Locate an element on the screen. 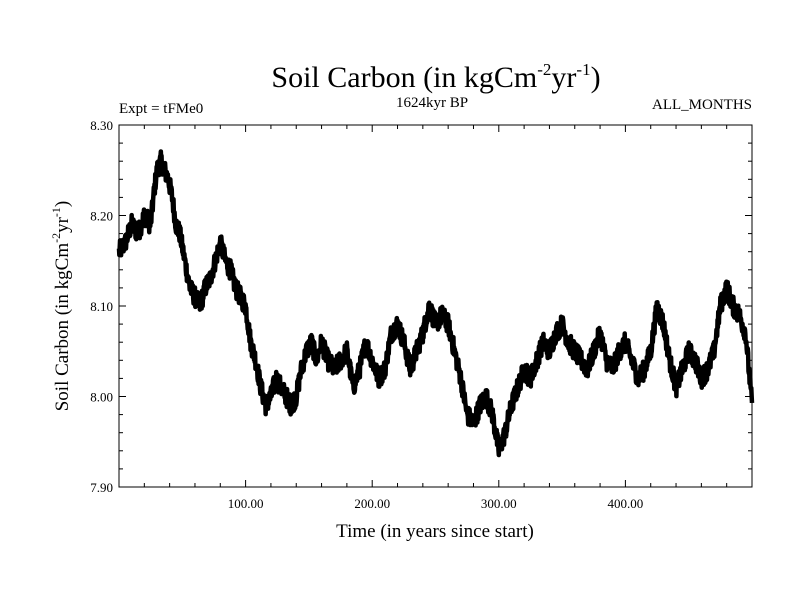  subtitle-period: 1624kyr BP is located at coordinates (432, 103).